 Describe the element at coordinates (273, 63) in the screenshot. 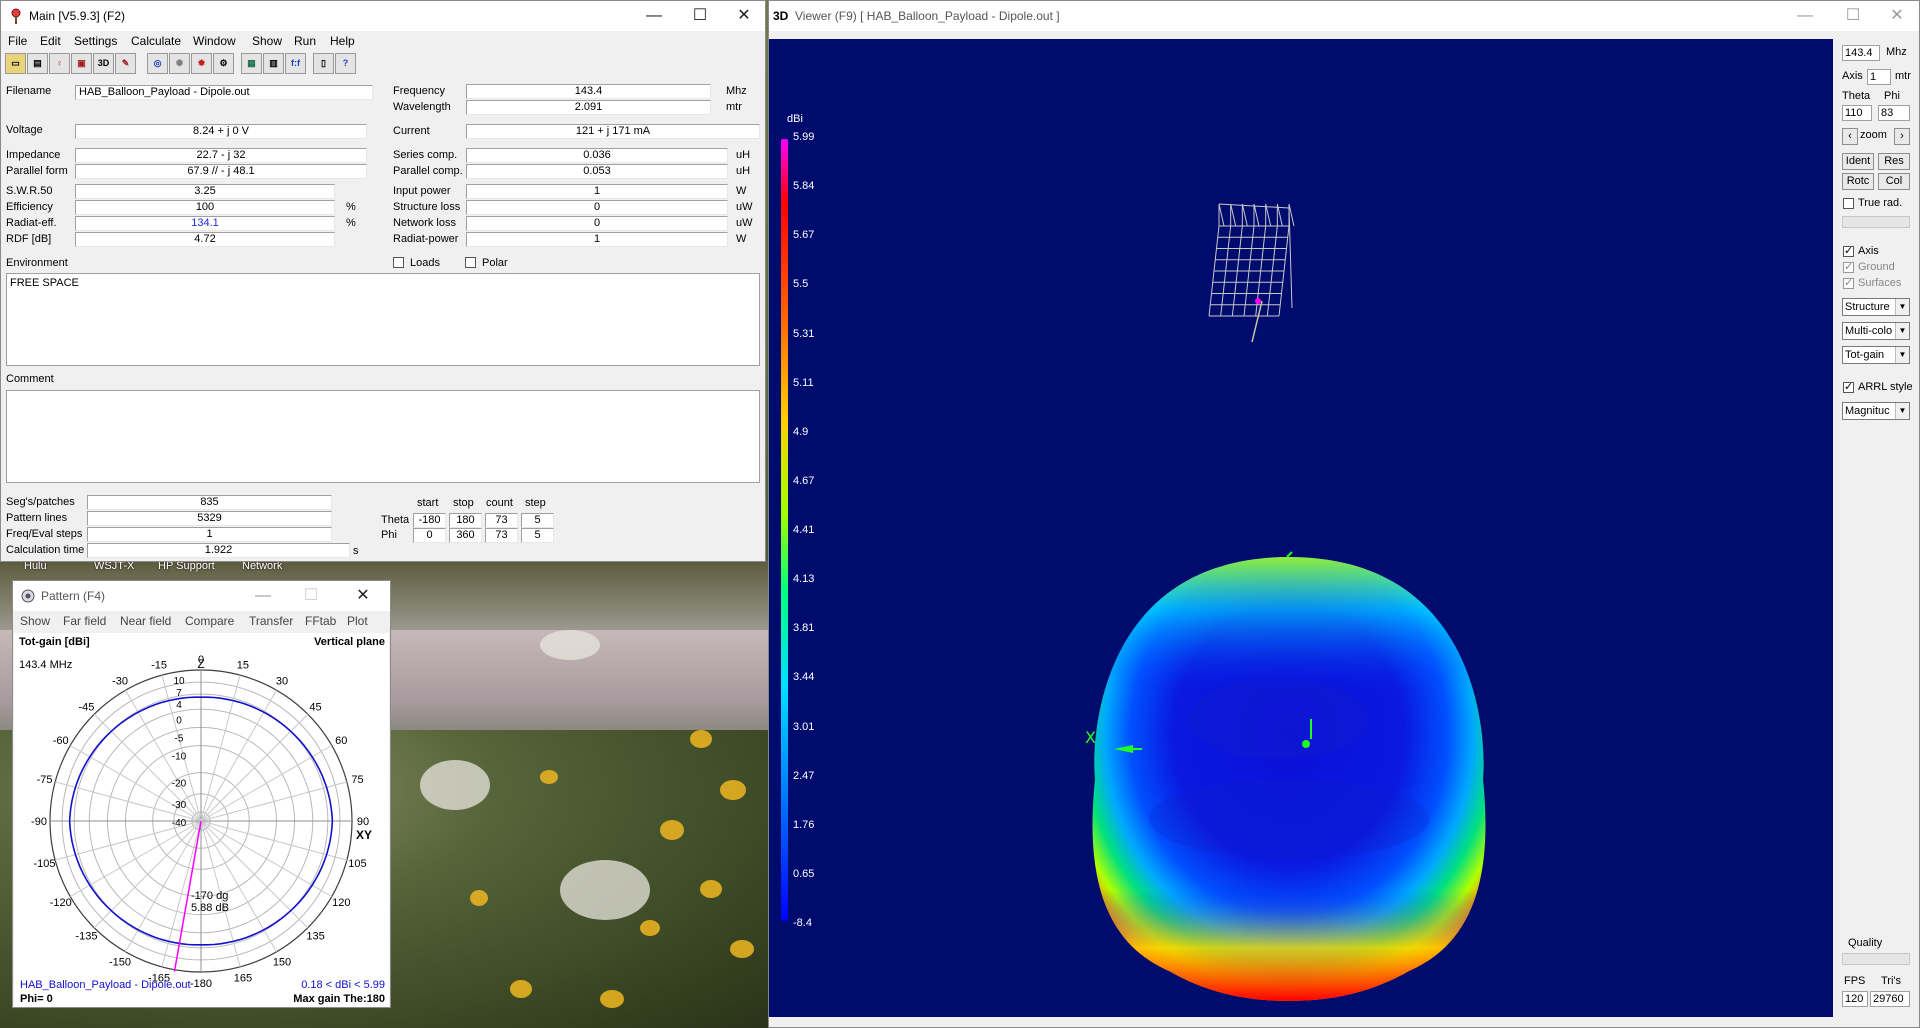

I see `table-icon: ▥` at that location.